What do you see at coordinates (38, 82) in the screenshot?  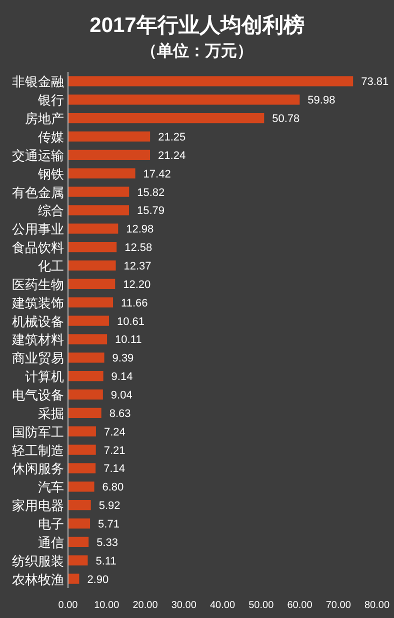 I see `y-tick-label: 非银金融` at bounding box center [38, 82].